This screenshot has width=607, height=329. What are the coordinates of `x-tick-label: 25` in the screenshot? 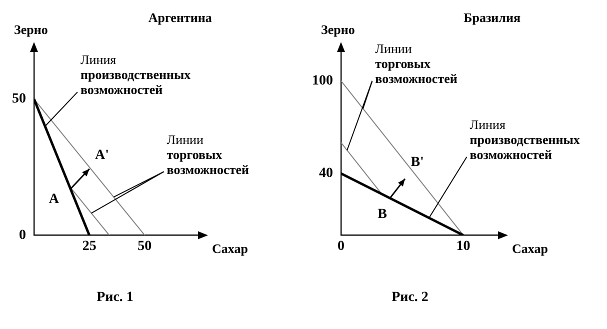 It's located at (89, 246).